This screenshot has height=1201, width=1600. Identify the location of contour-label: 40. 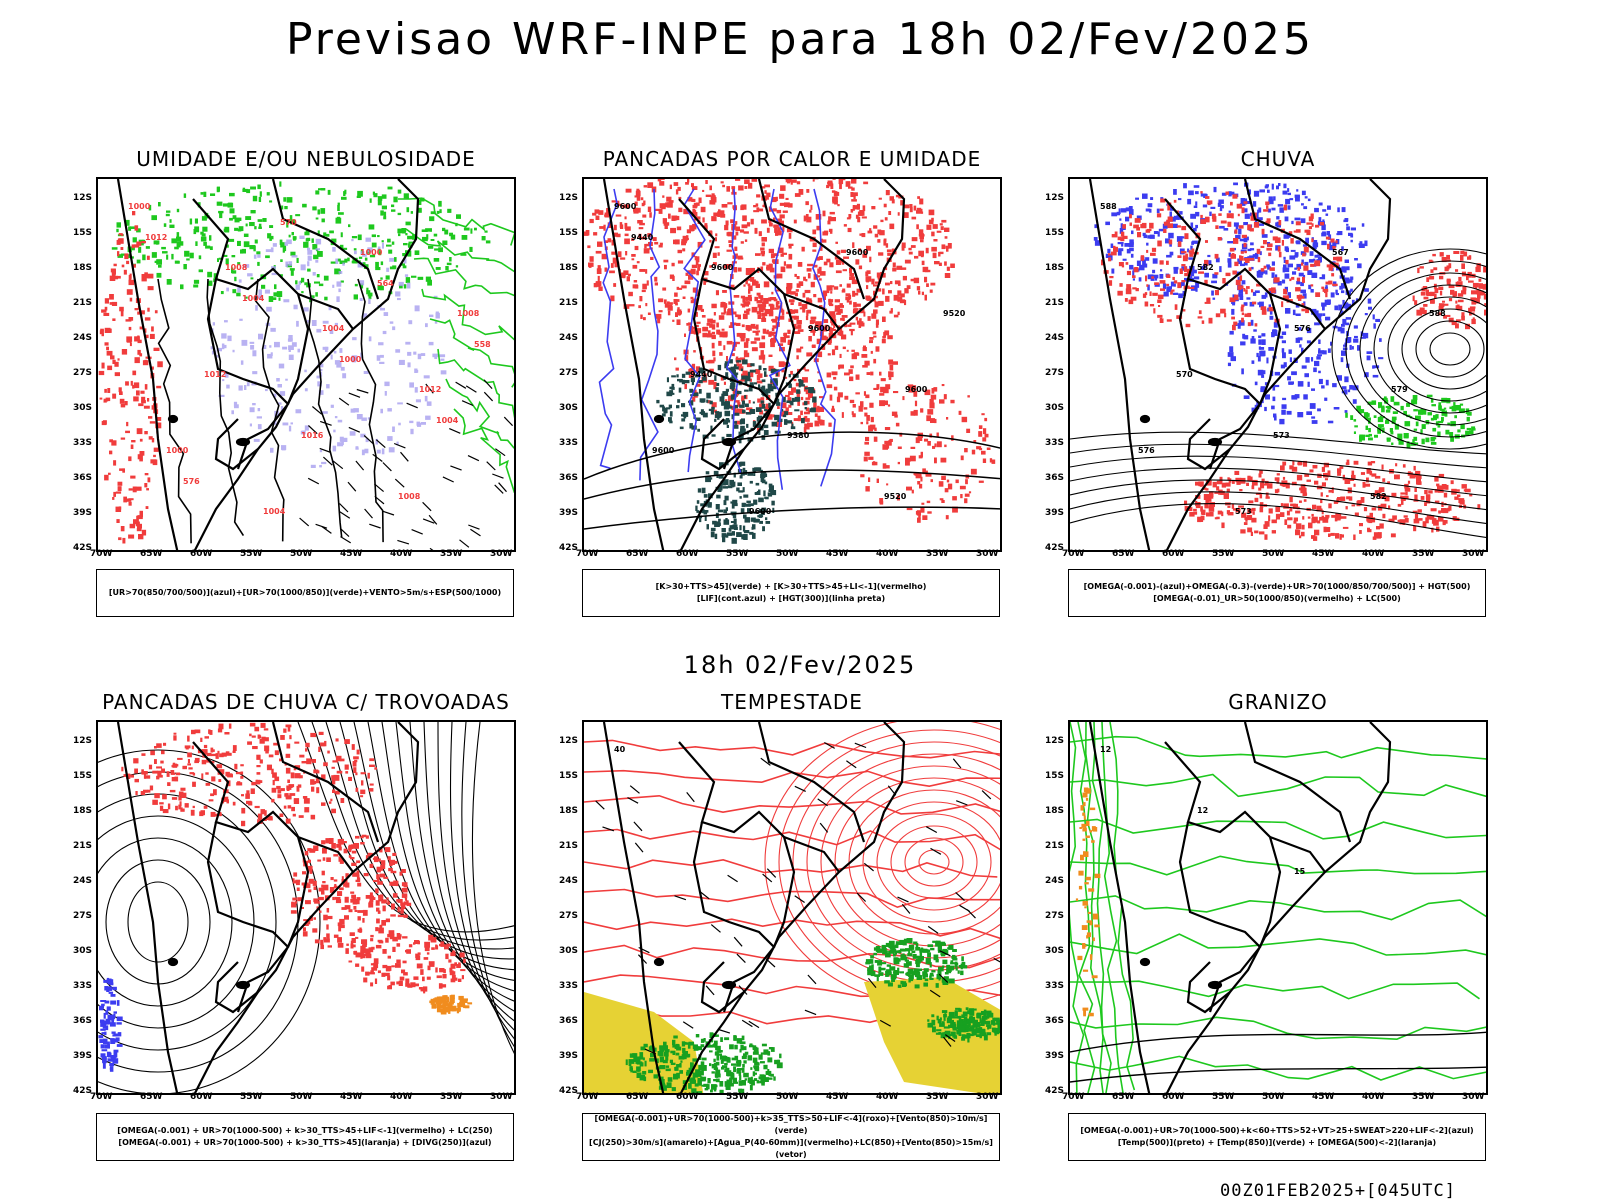
(620, 749).